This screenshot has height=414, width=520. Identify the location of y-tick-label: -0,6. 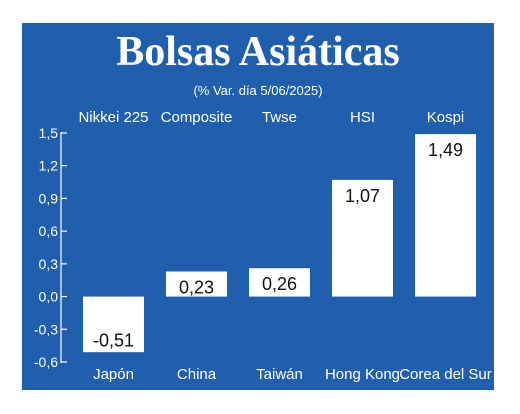
(46, 362).